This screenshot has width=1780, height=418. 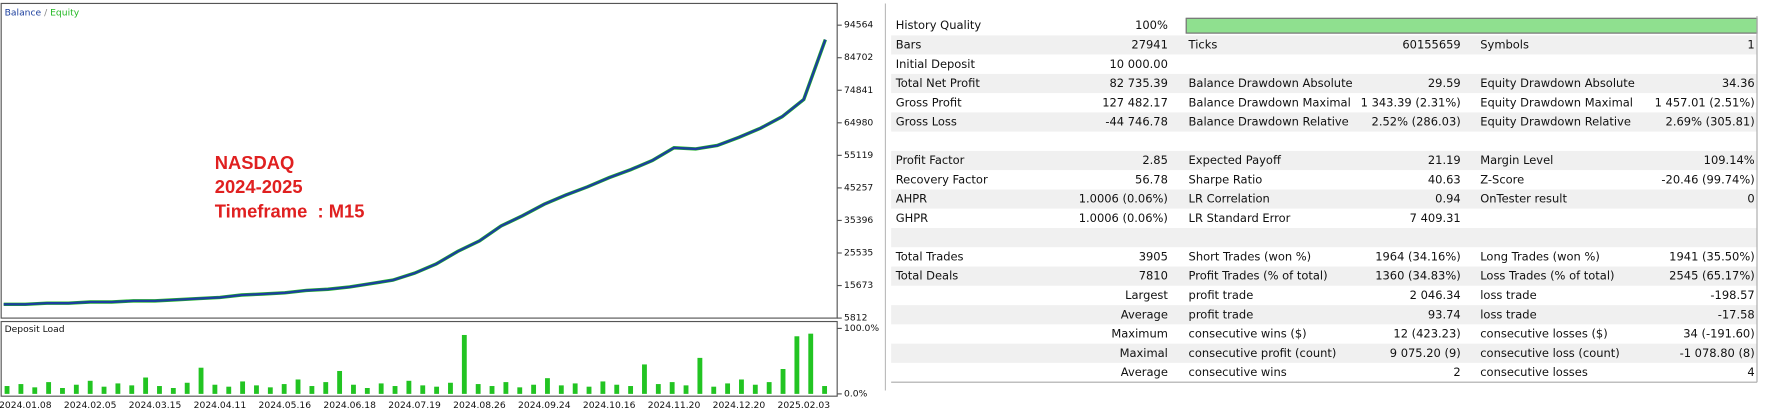 I want to click on table-value: 60155659, so click(x=1431, y=44).